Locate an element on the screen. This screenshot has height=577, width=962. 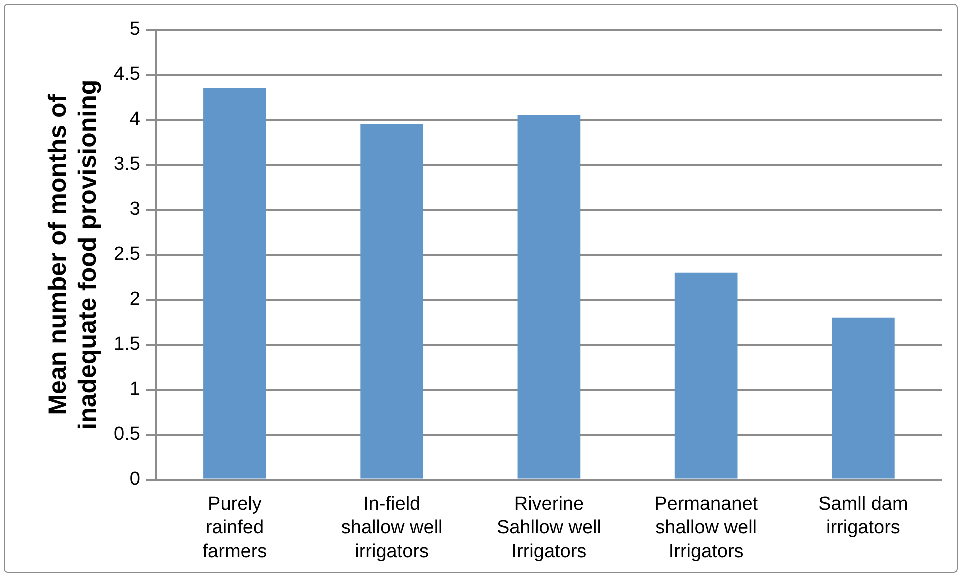
y-tick-label: 2.5 is located at coordinates (127, 255).